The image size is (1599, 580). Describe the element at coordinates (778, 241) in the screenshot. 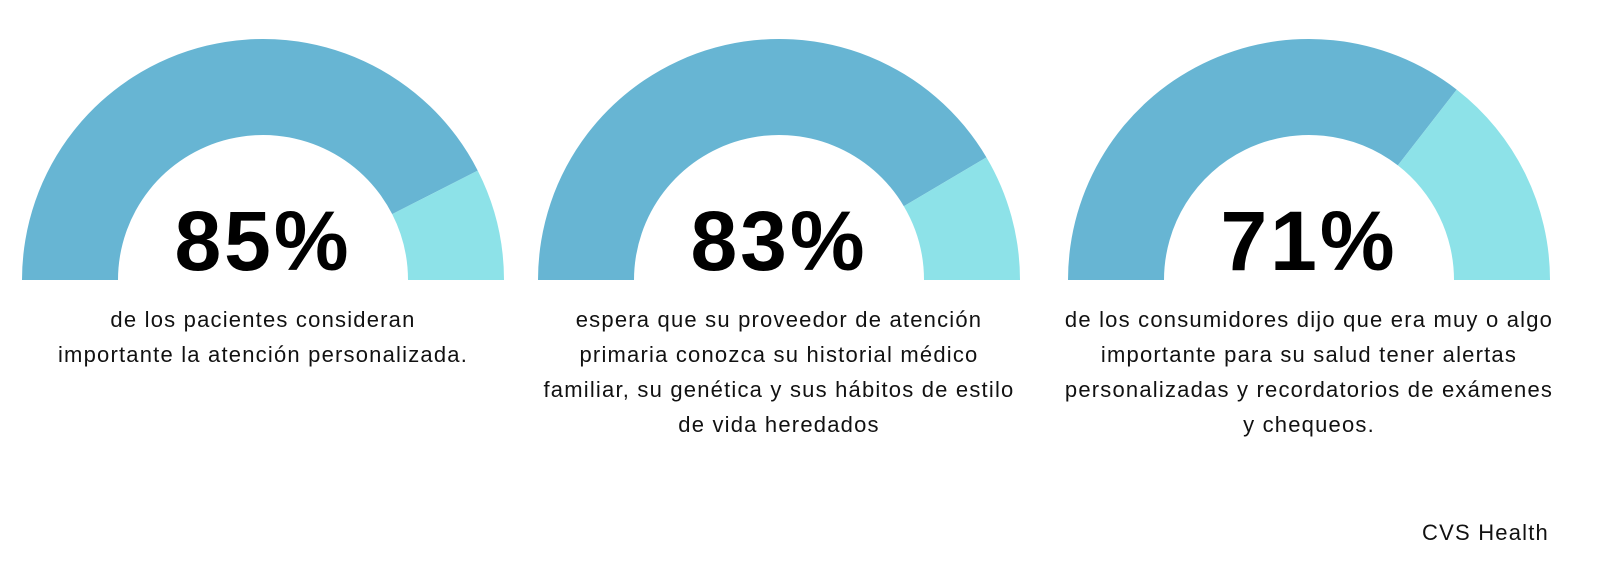

I see `gauge-value-label: 83%` at that location.